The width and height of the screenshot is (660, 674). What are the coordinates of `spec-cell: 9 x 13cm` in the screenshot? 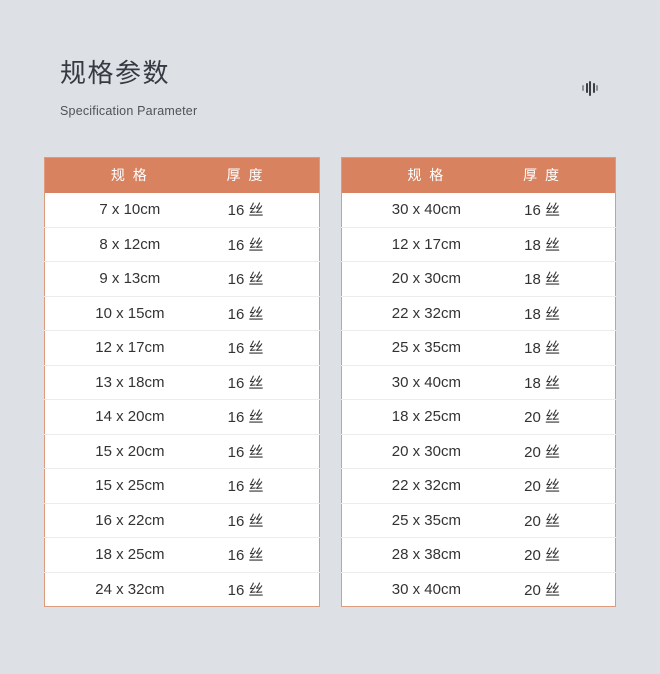 It's located at (129, 279).